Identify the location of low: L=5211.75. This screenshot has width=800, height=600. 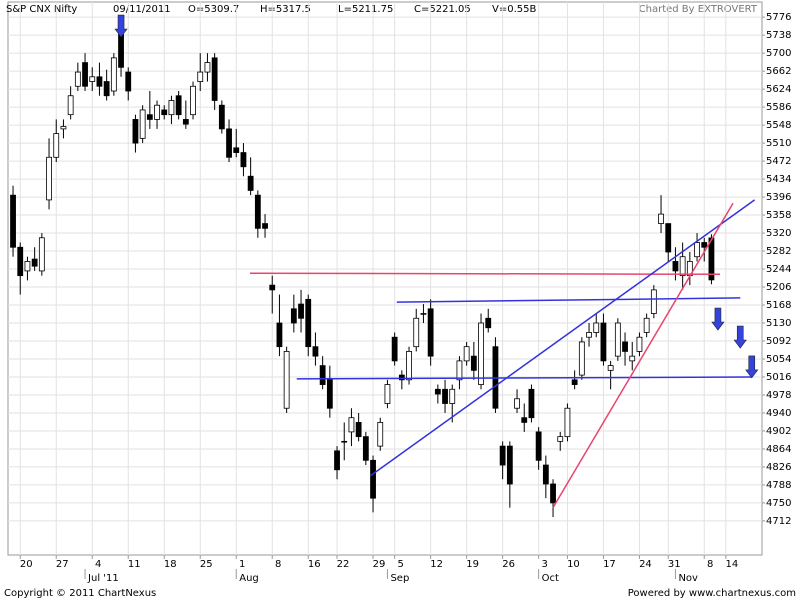
(365, 9).